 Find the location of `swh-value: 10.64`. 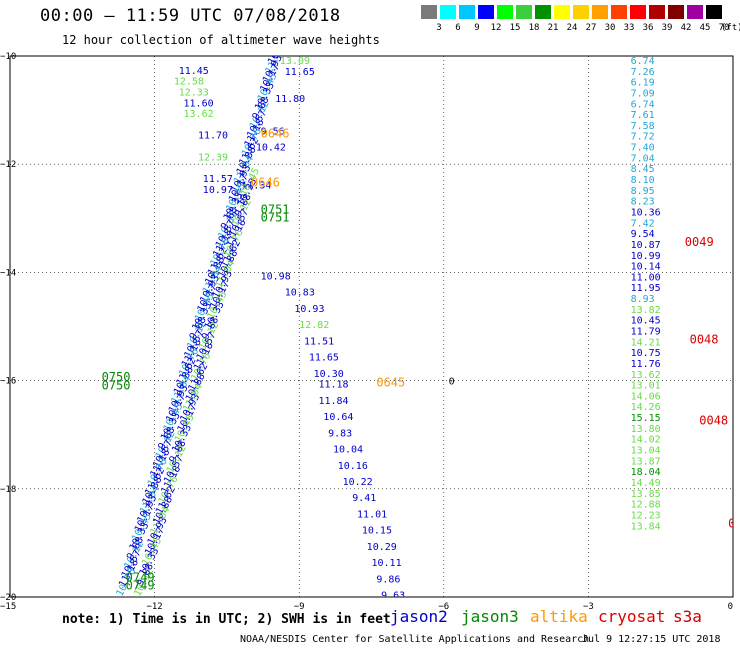

swh-value: 10.64 is located at coordinates (338, 417).